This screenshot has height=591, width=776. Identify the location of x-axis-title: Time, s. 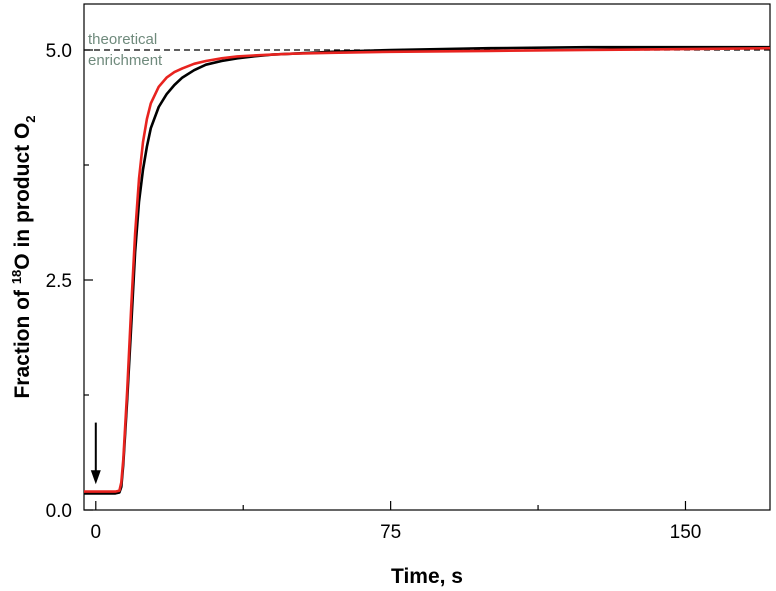
(427, 576).